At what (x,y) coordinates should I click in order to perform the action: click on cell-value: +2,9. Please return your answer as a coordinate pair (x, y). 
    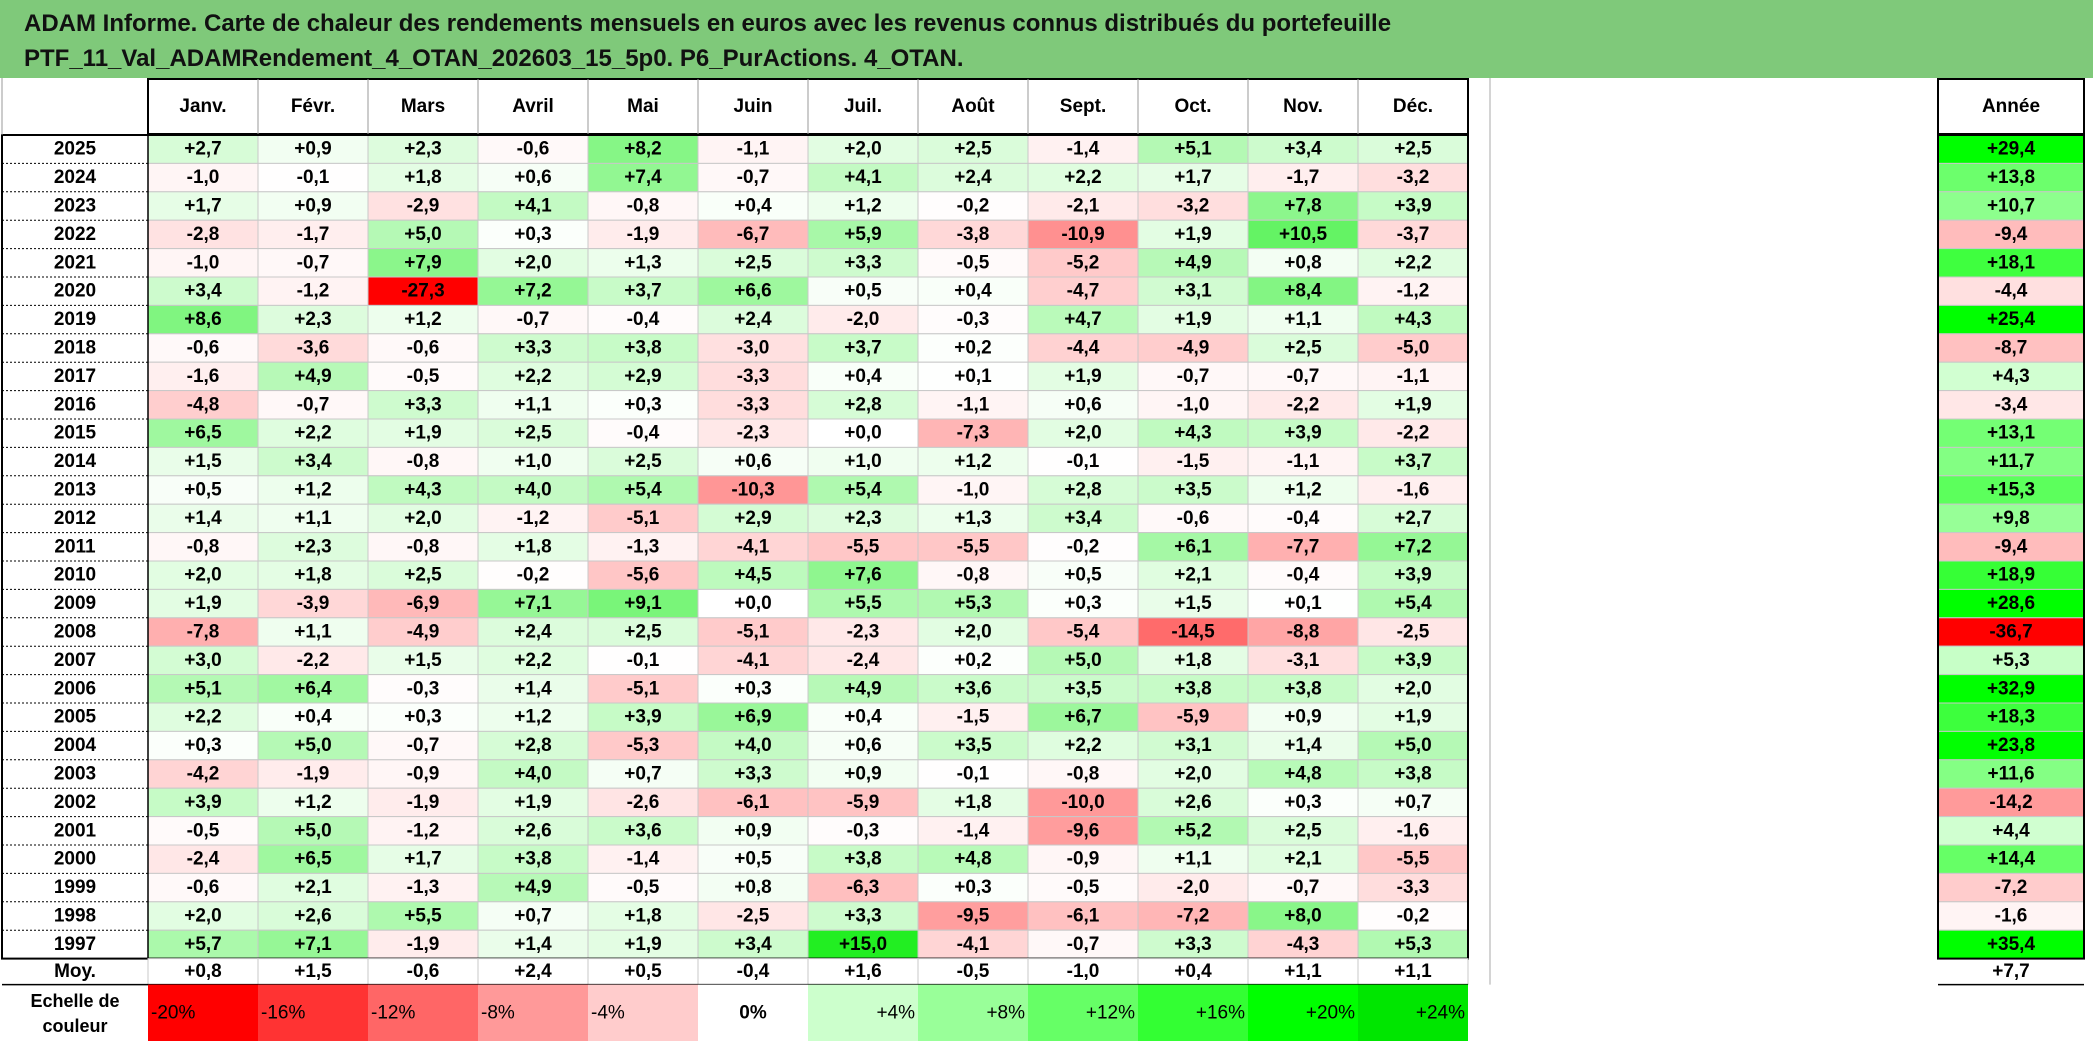
    Looking at the image, I should click on (753, 518).